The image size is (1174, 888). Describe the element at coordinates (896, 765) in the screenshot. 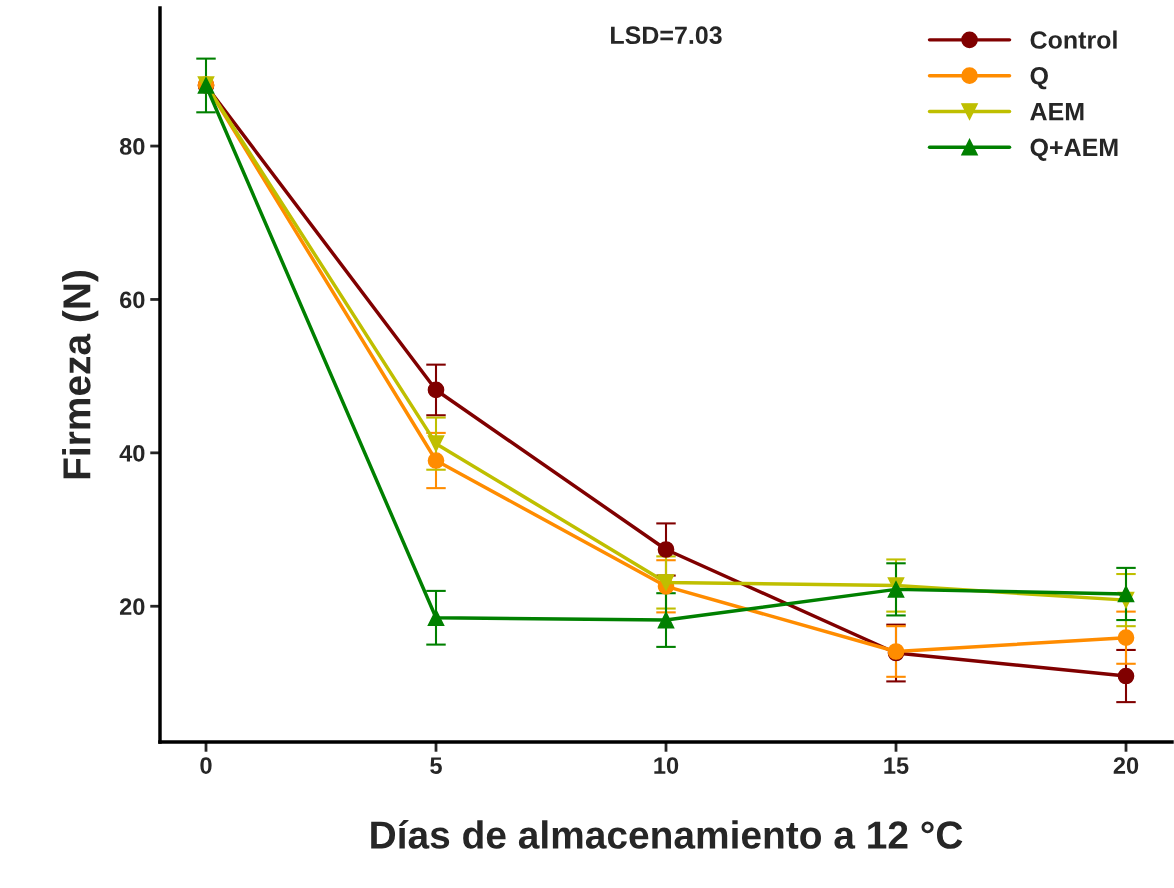

I see `x-tick-label: 15` at that location.